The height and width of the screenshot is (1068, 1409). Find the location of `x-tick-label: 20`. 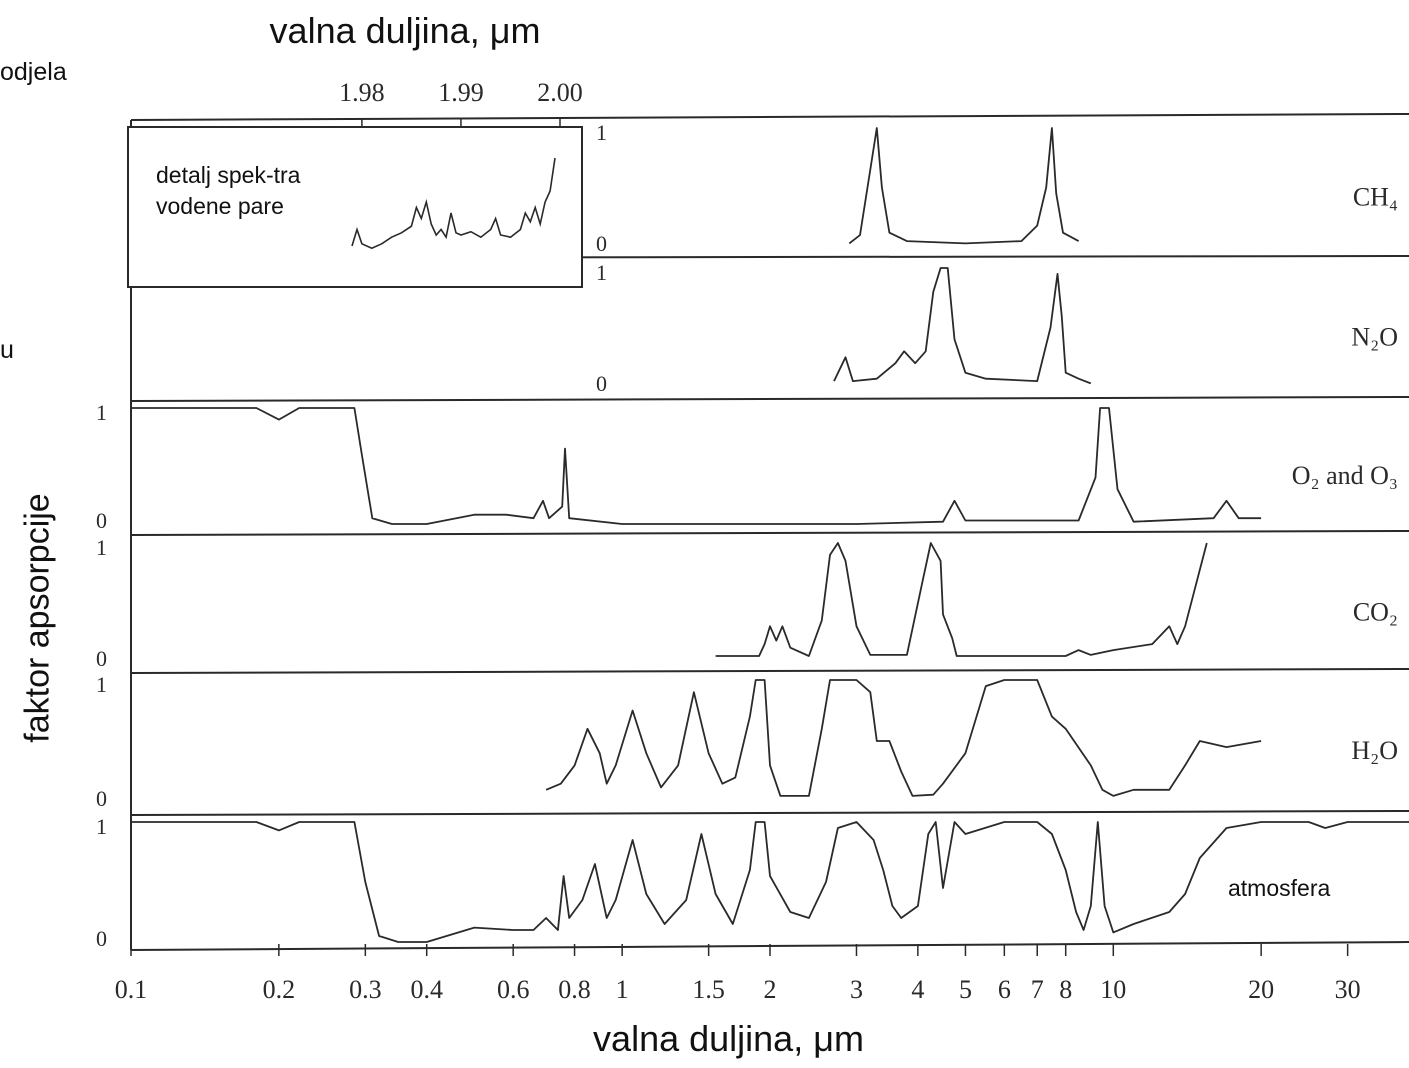

x-tick-label: 20 is located at coordinates (1261, 989).